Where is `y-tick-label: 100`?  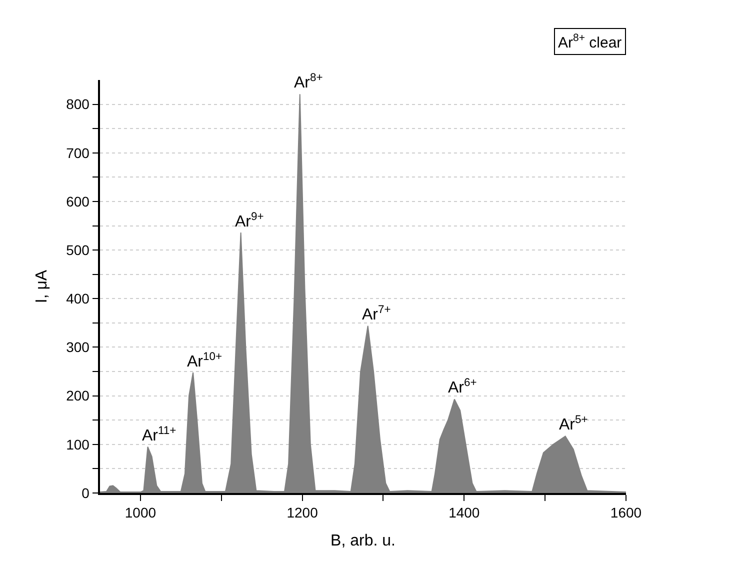 y-tick-label: 100 is located at coordinates (78, 444).